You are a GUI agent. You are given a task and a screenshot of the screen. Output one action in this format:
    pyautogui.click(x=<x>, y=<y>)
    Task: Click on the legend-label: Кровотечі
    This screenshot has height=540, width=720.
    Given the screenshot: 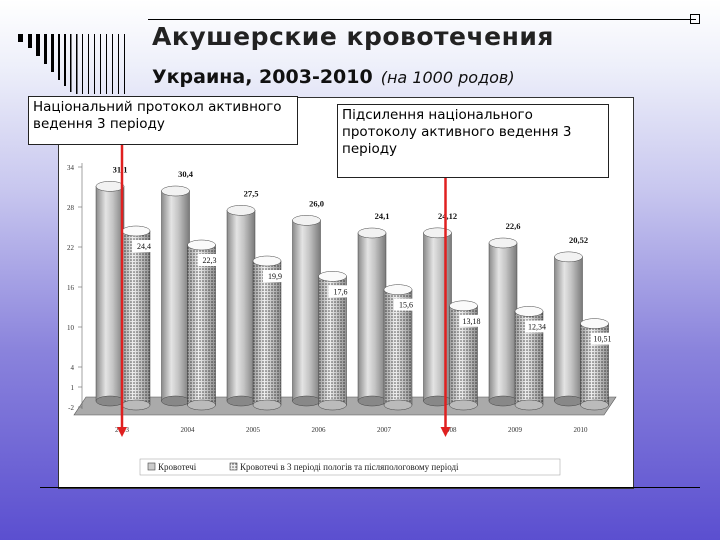 What is the action you would take?
    pyautogui.click(x=177, y=467)
    